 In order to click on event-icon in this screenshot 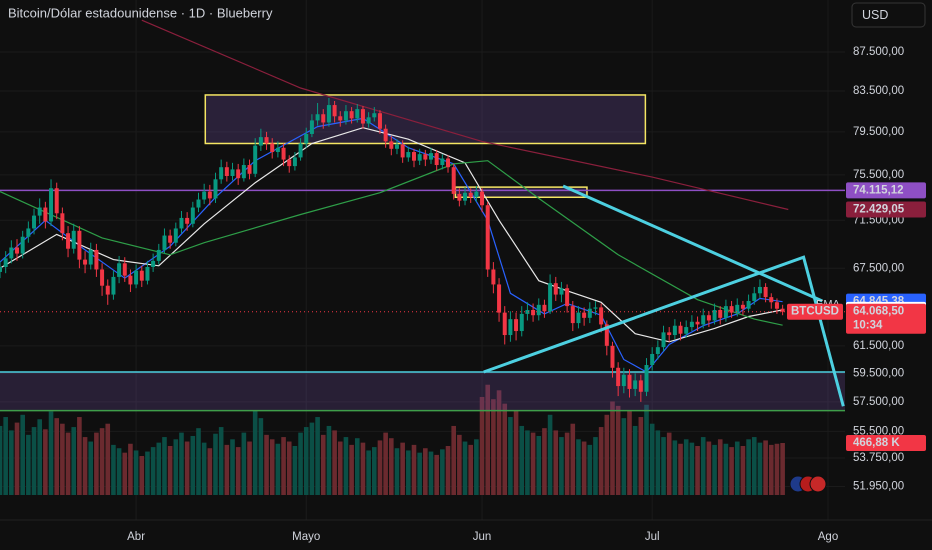, I will do `click(818, 484)`.